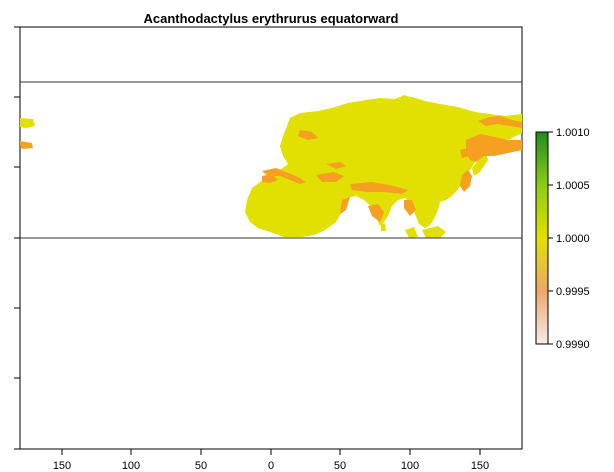 The height and width of the screenshot is (472, 614). Describe the element at coordinates (270, 178) in the screenshot. I see `raster-highlight-iberia-maghreb` at that location.